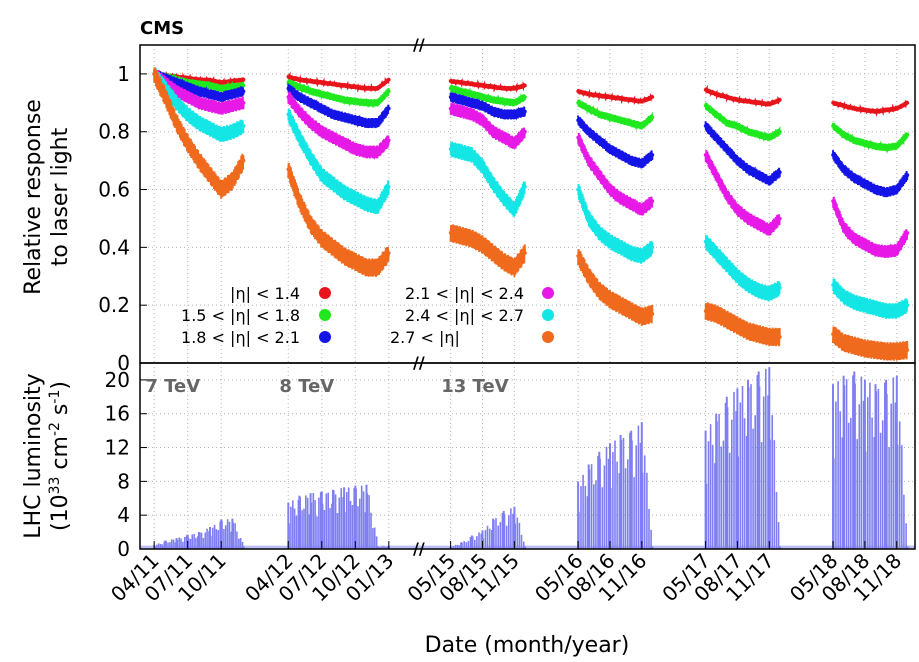 This screenshot has width=919, height=662. Describe the element at coordinates (548, 337) in the screenshot. I see `legend-marker-orange` at that location.